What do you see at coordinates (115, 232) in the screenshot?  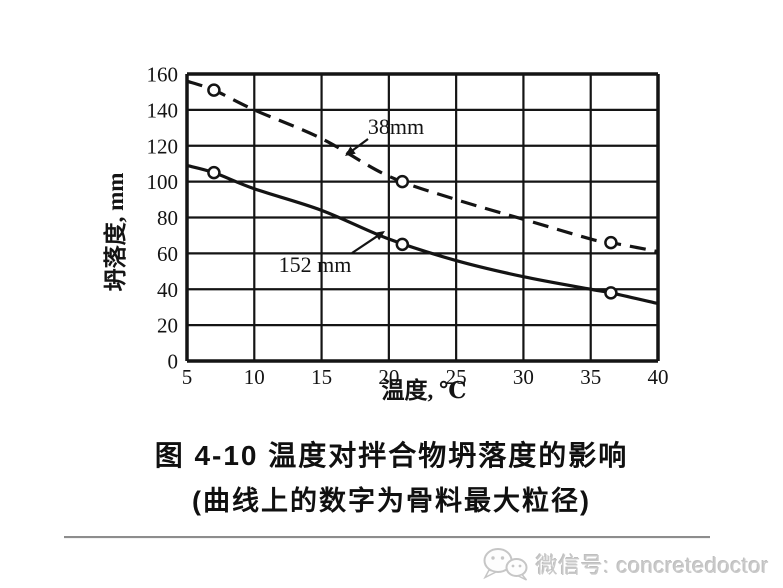 I see `y-axis-title: 坍落度, mm` at bounding box center [115, 232].